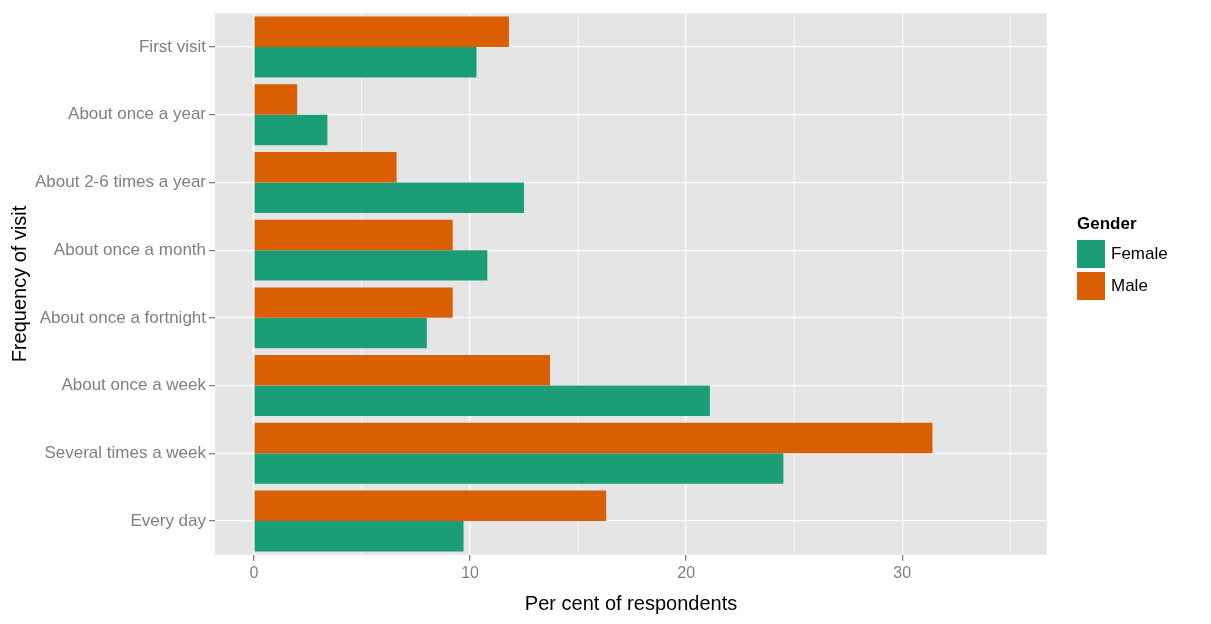 The width and height of the screenshot is (1211, 624). What do you see at coordinates (1107, 224) in the screenshot?
I see `legend-title: Gender` at bounding box center [1107, 224].